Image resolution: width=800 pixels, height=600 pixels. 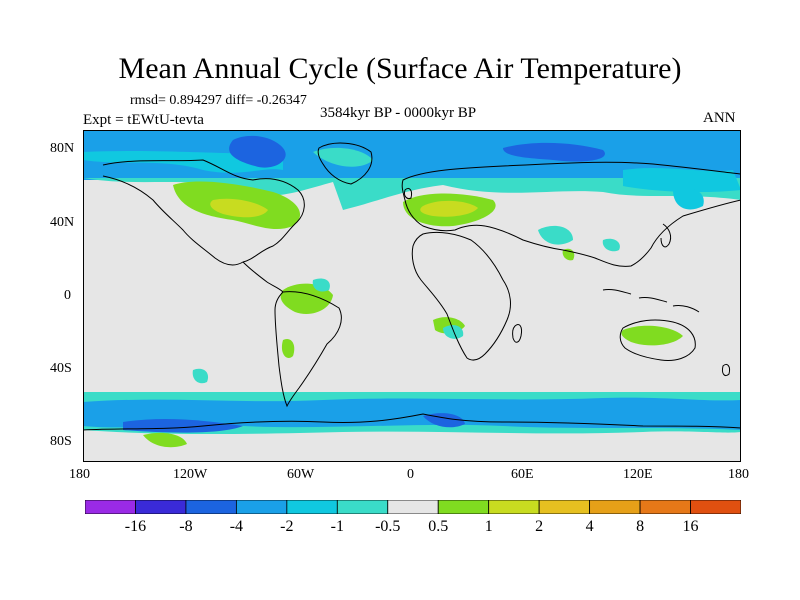 I want to click on colorbar-tick-label: -1, so click(x=337, y=526).